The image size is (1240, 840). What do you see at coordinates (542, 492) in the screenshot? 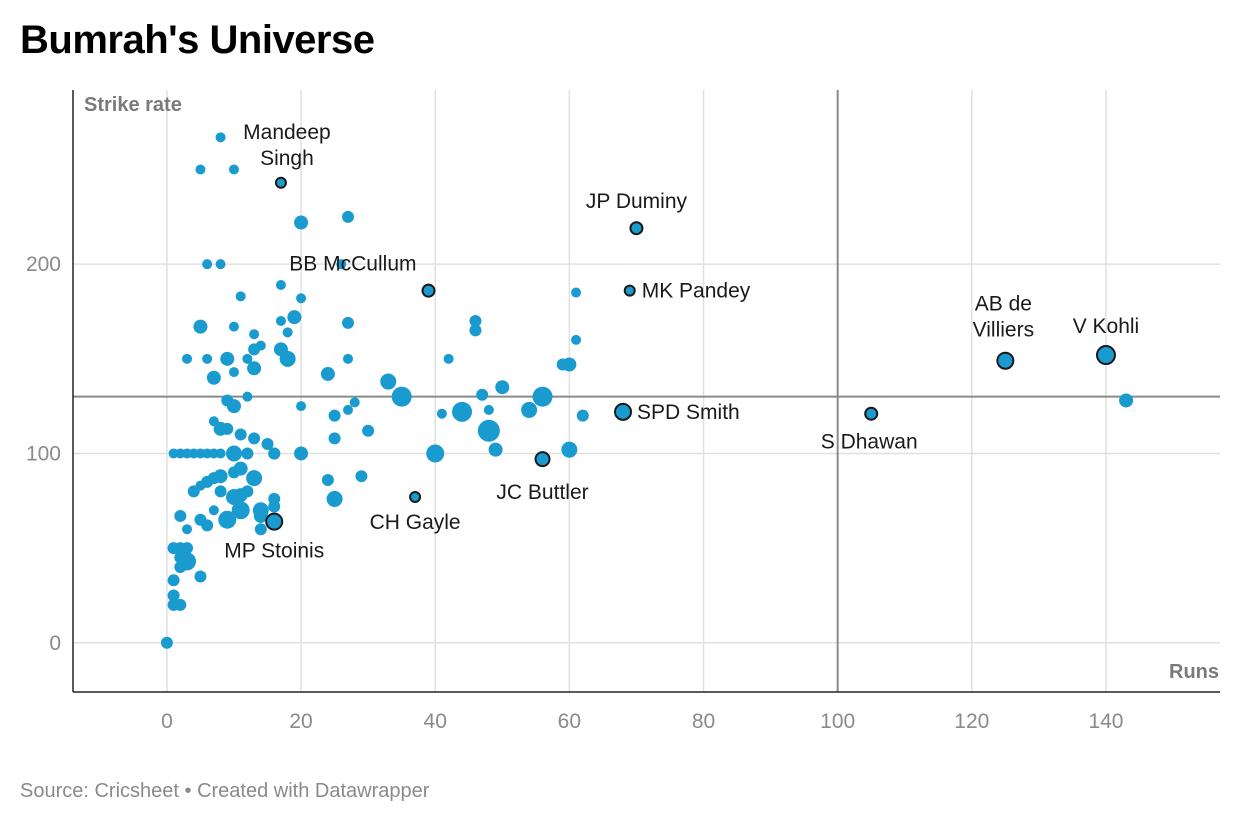
I see `point-label: JC Buttler` at bounding box center [542, 492].